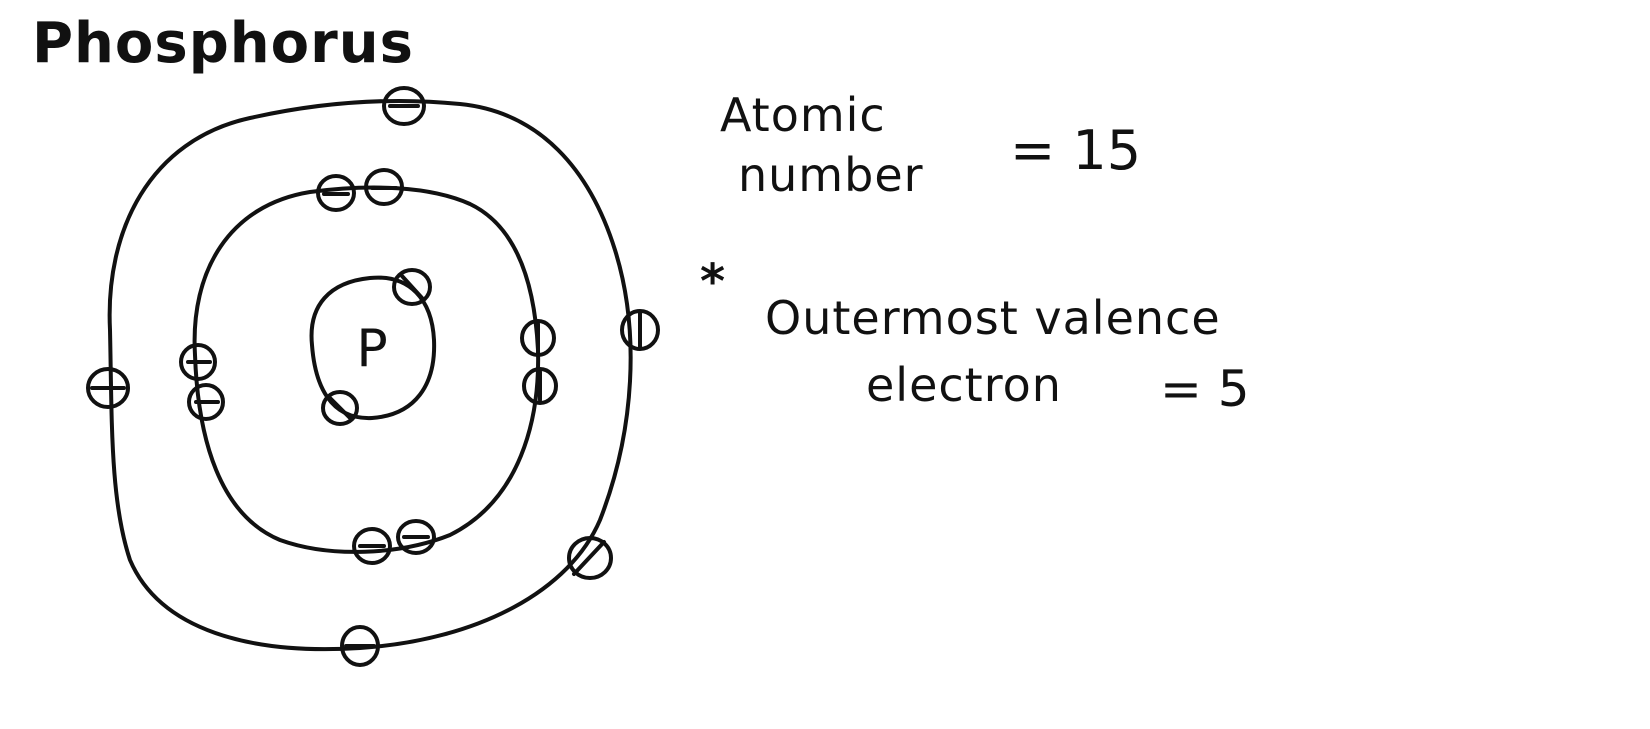 The height and width of the screenshot is (729, 1650). I want to click on element-title: Phosphorus, so click(223, 43).